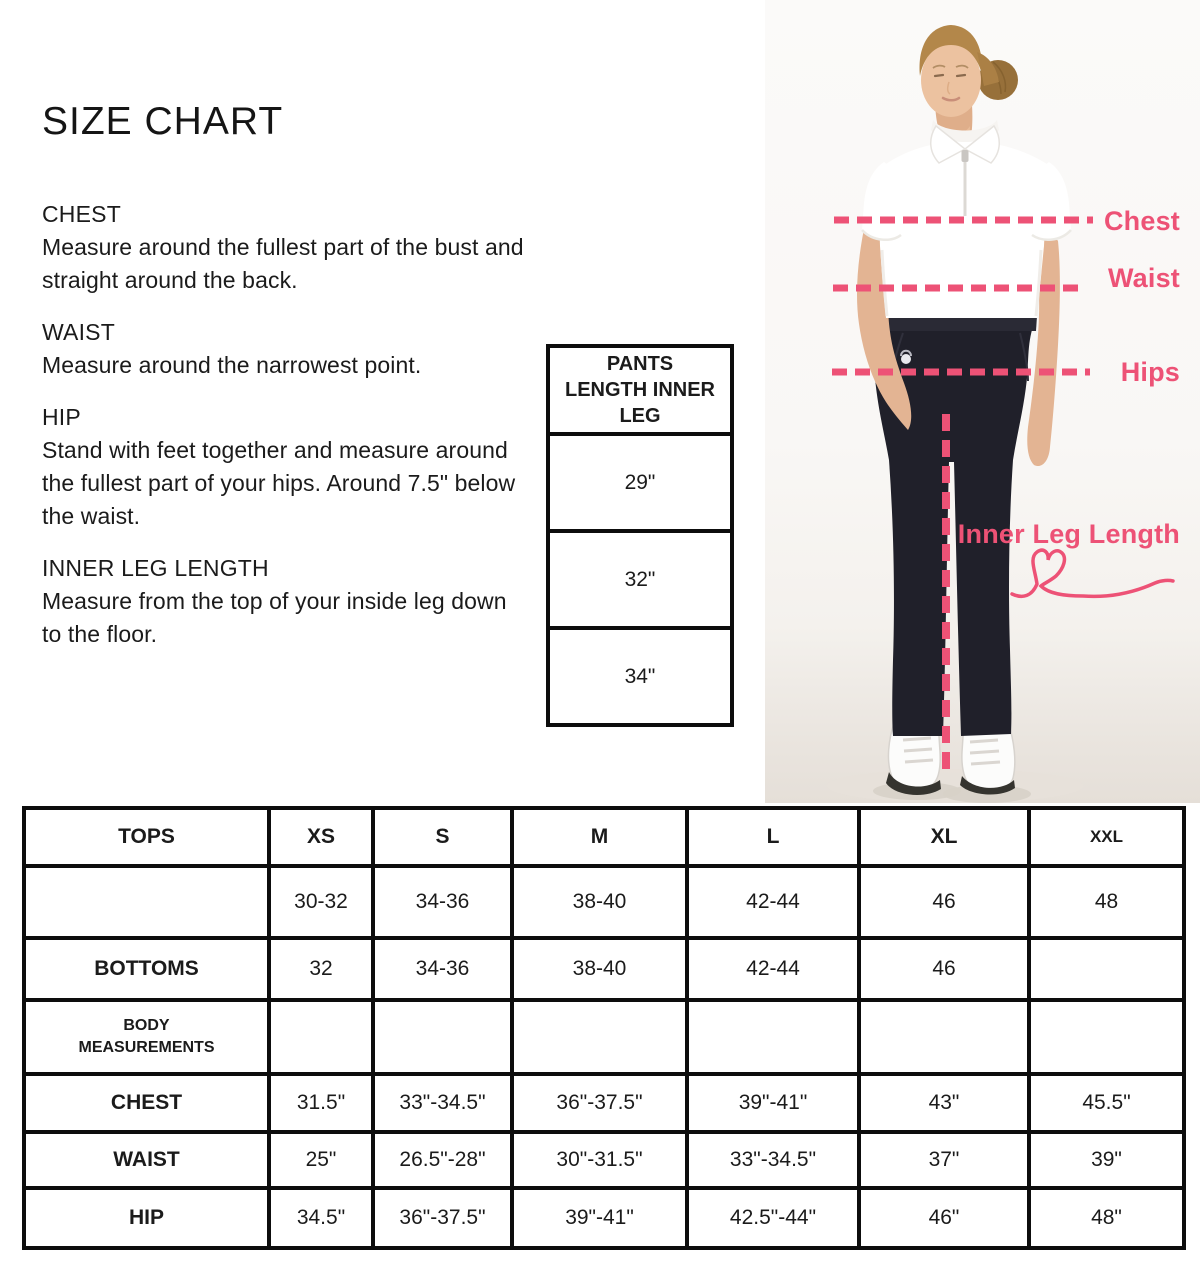 This screenshot has width=1200, height=1280. Describe the element at coordinates (951, 757) in the screenshot. I see `sneakers` at that location.